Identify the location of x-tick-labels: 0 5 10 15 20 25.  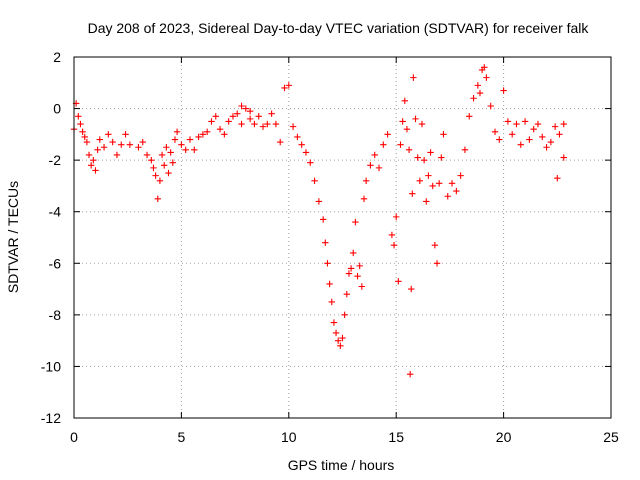
(344, 437).